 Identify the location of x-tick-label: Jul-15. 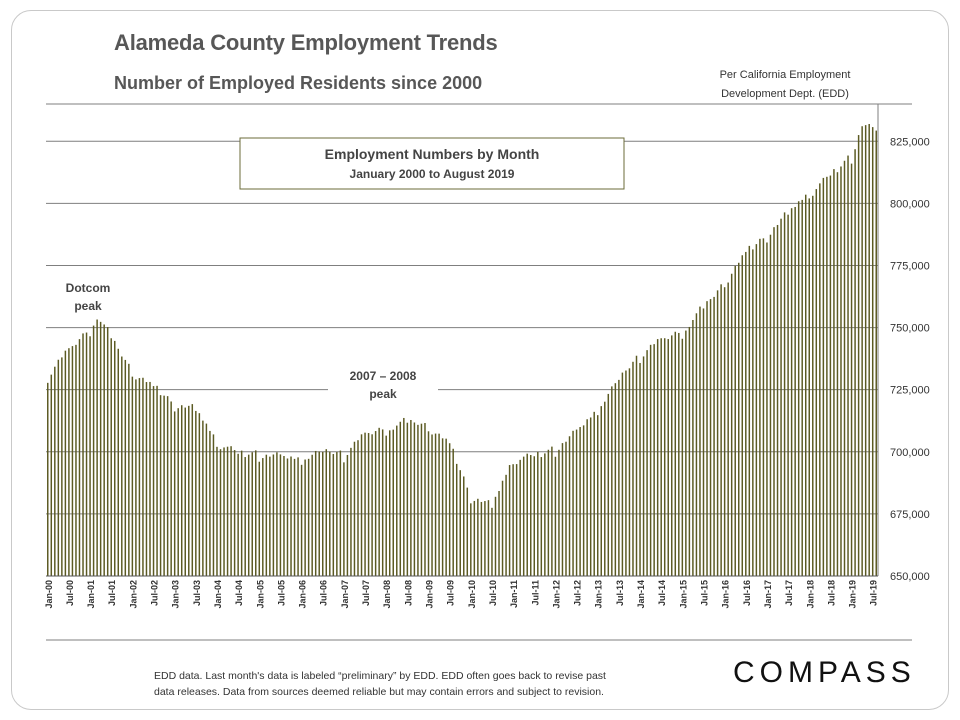
(704, 593).